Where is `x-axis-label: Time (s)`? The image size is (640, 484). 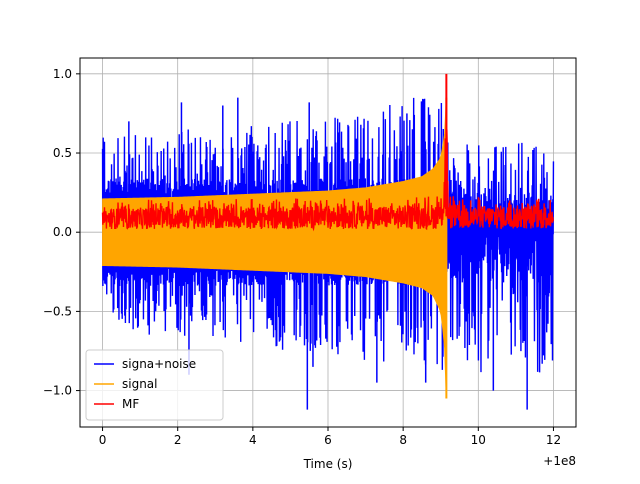 x-axis-label: Time (s) is located at coordinates (328, 464).